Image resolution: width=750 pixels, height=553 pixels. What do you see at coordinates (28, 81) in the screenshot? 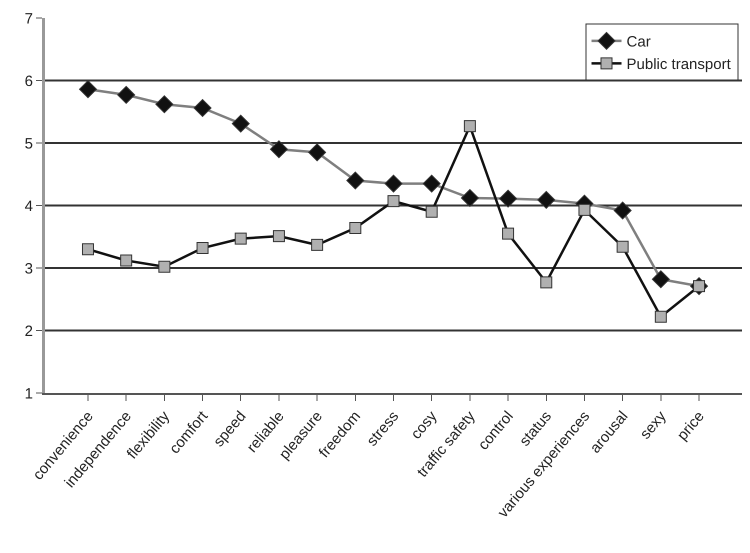
I see `y-tick-label: 6` at bounding box center [28, 81].